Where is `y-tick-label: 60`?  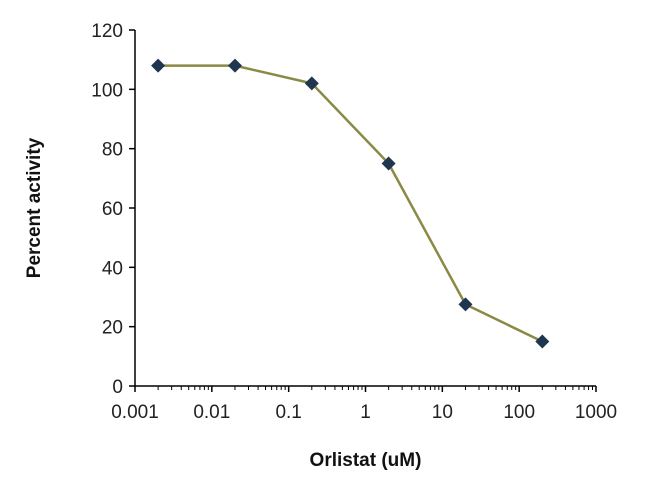 y-tick-label: 60 is located at coordinates (112, 209).